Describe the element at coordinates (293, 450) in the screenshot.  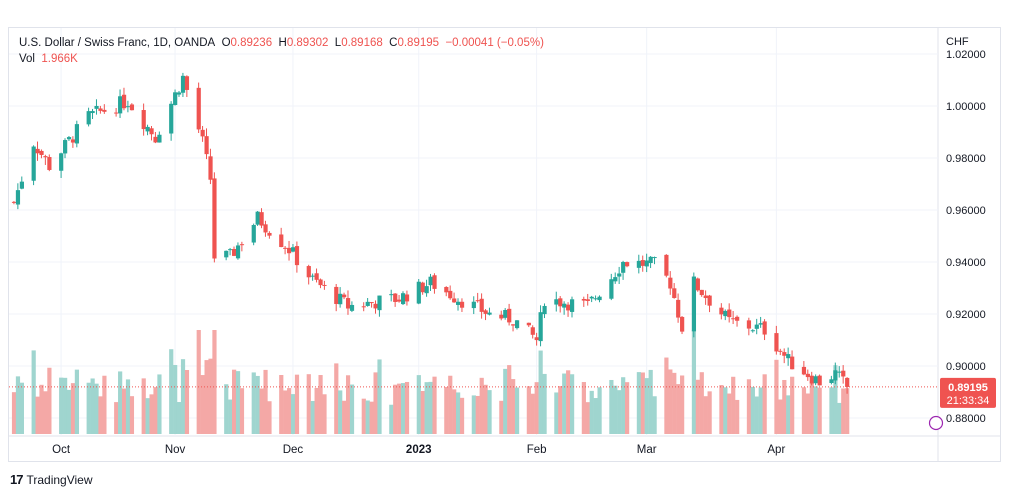
I see `x-tick-label: Dec` at that location.